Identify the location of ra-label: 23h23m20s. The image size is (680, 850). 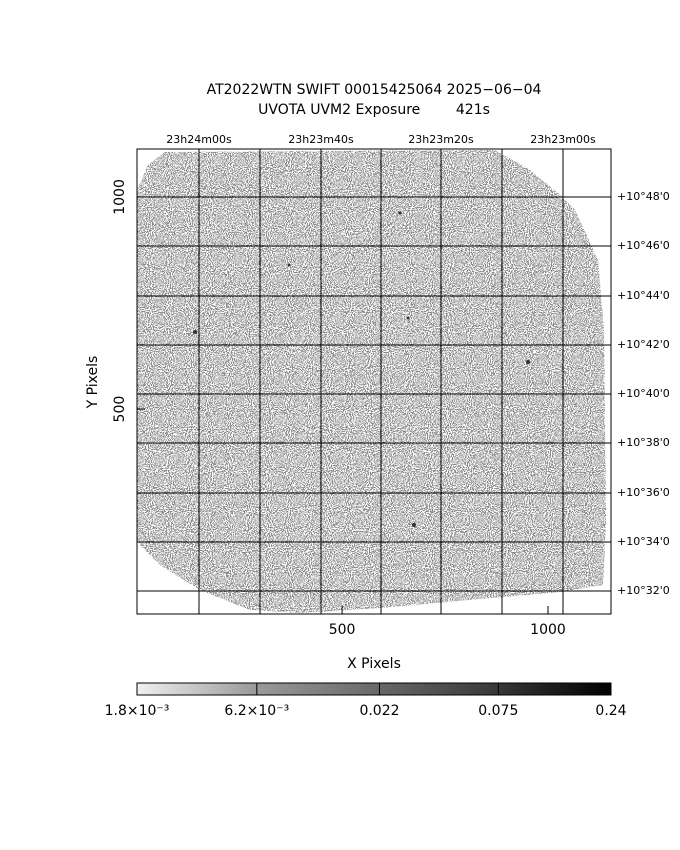
(441, 139).